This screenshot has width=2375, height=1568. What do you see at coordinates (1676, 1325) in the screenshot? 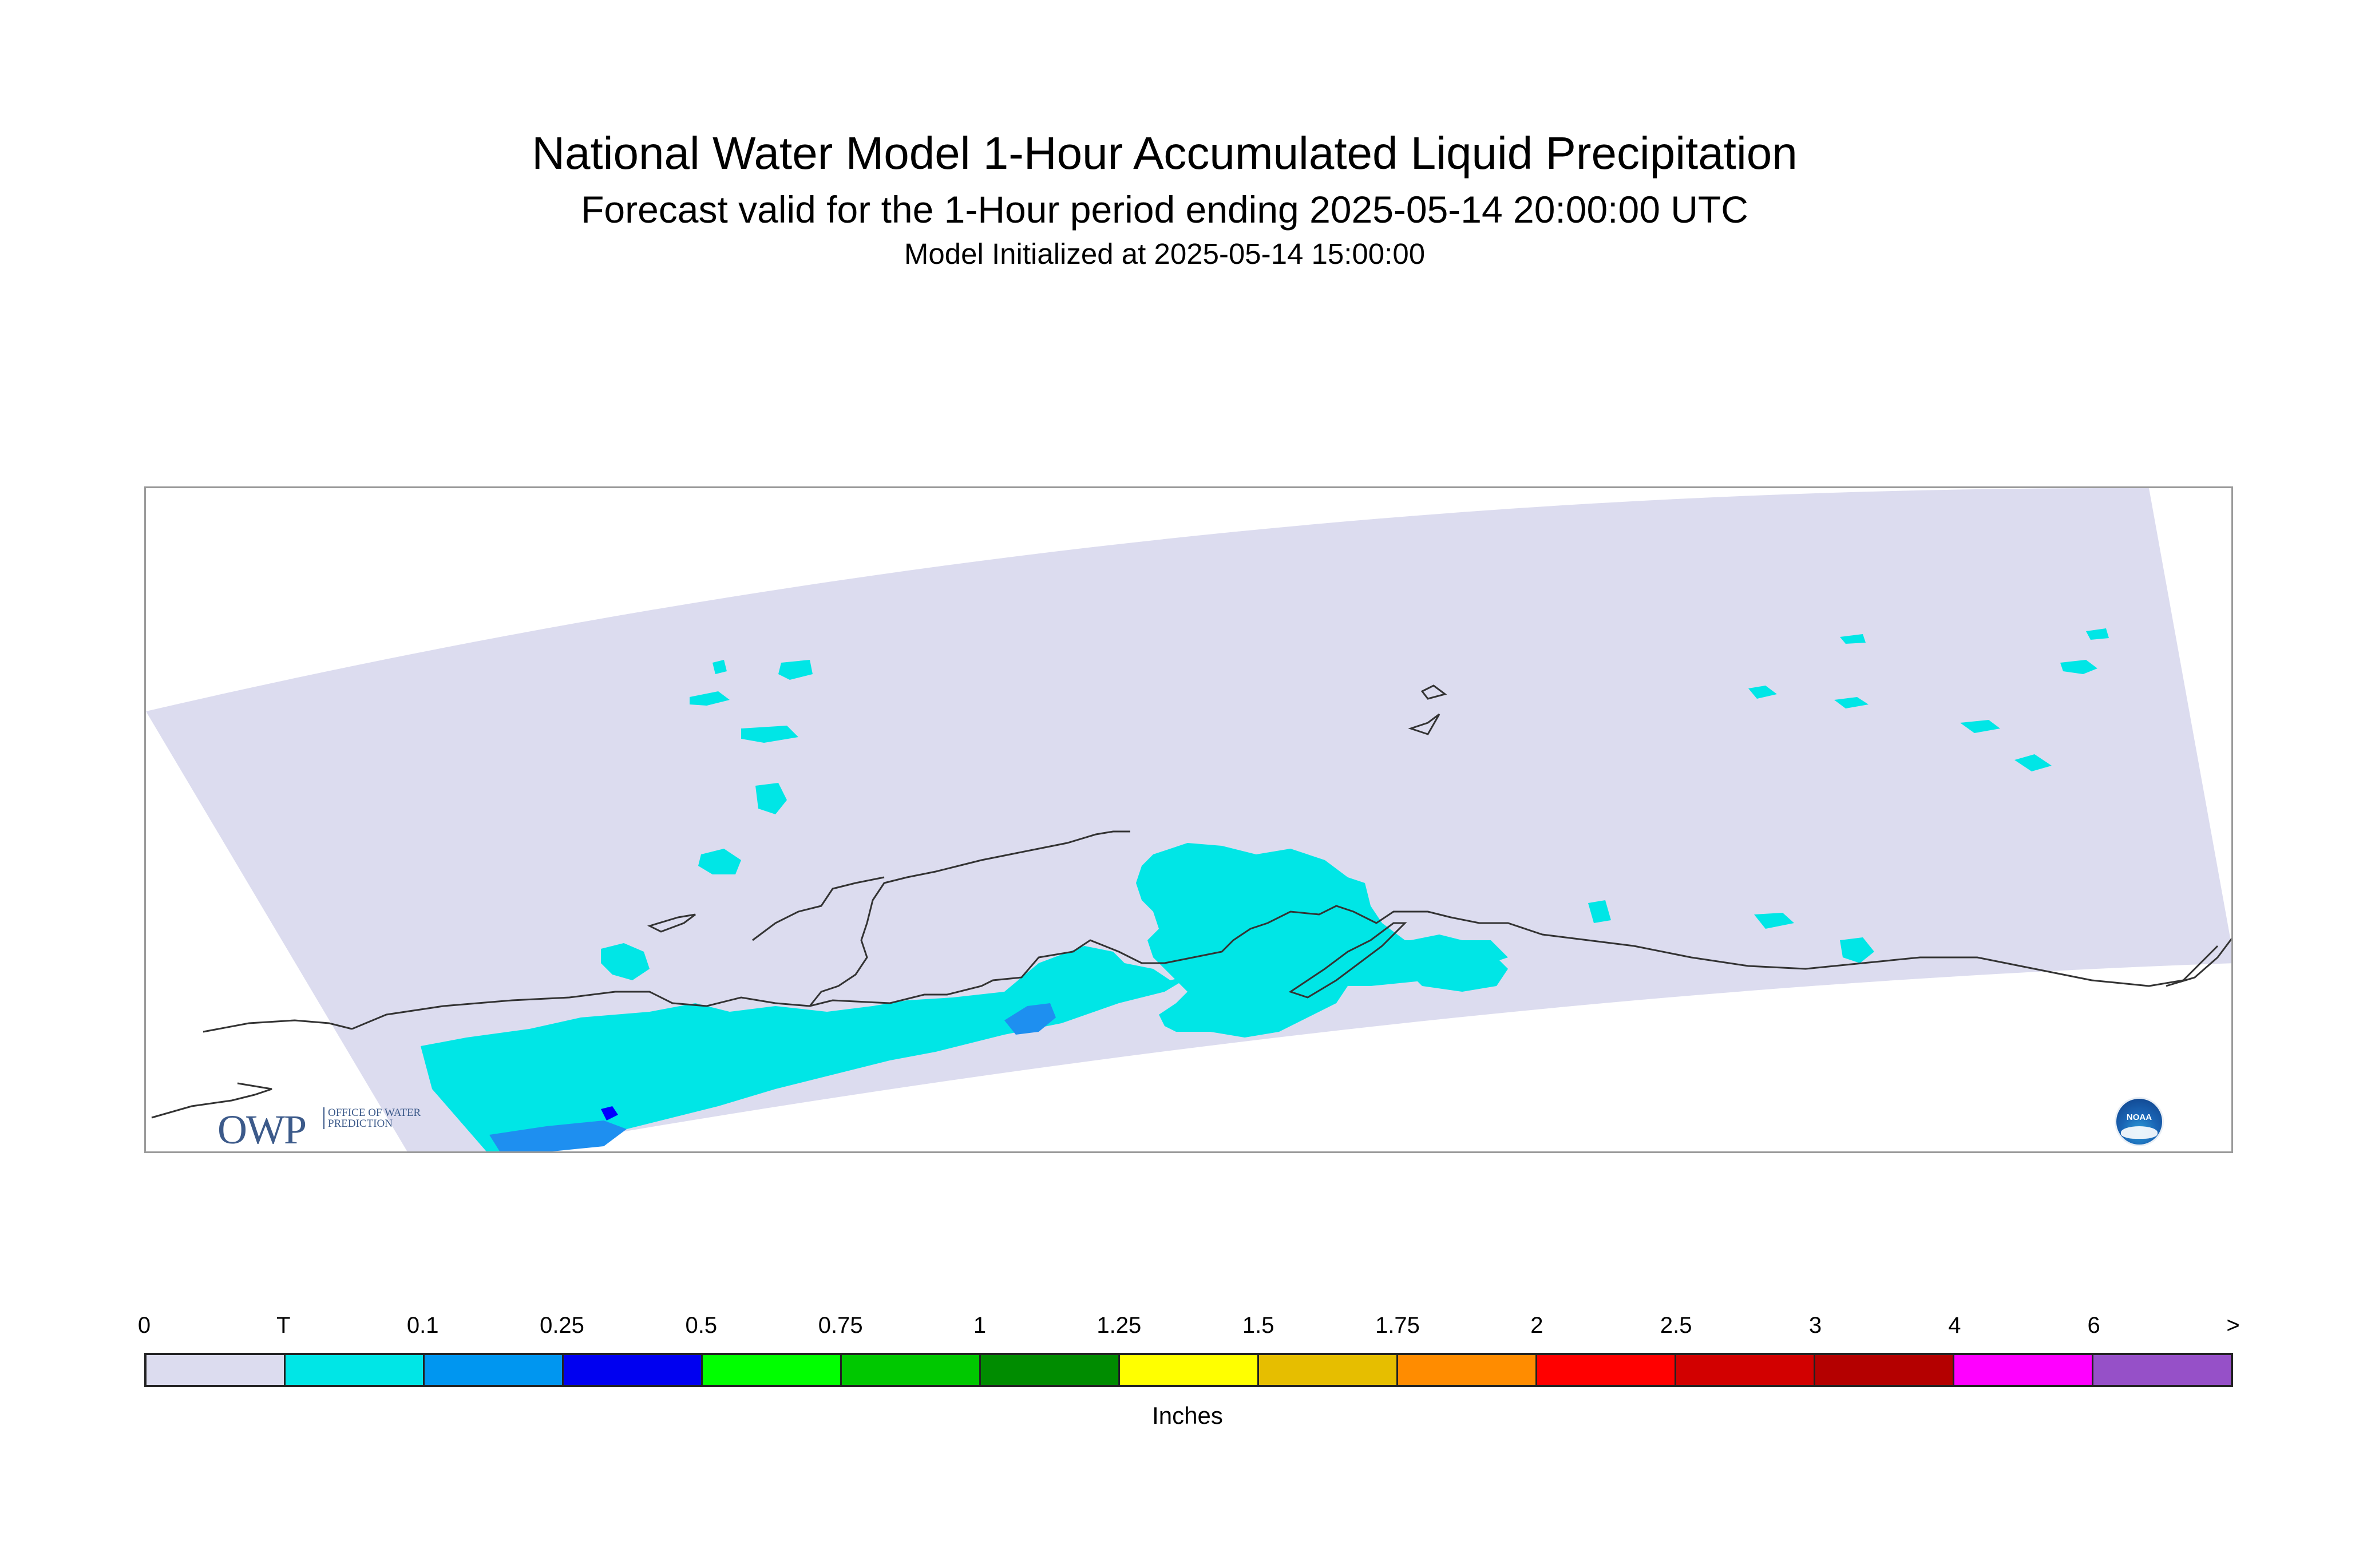
I see `legend-tick-label: 2.5` at bounding box center [1676, 1325].